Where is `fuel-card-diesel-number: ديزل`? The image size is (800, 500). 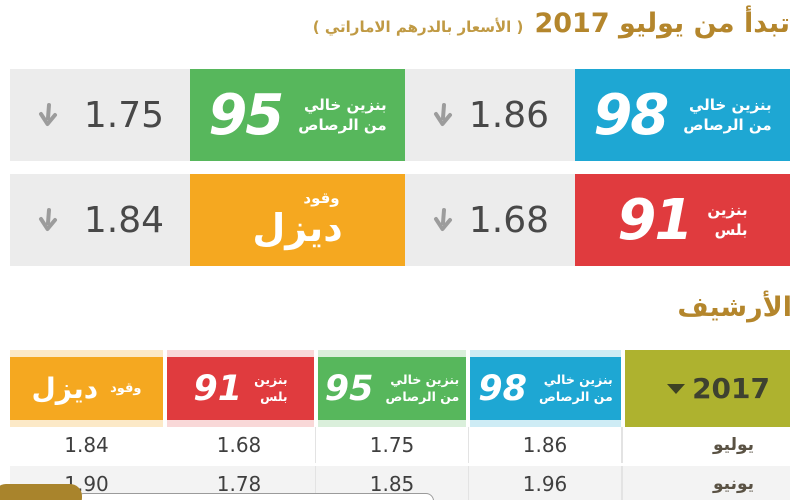 fuel-card-diesel-number: ديزل is located at coordinates (297, 228).